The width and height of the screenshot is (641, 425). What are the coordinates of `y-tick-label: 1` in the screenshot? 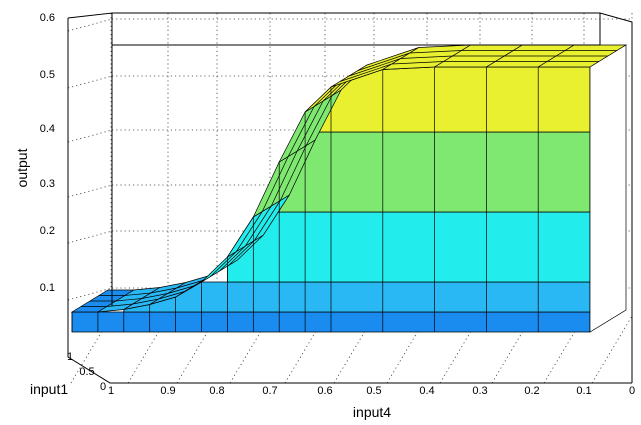 It's located at (70, 357).